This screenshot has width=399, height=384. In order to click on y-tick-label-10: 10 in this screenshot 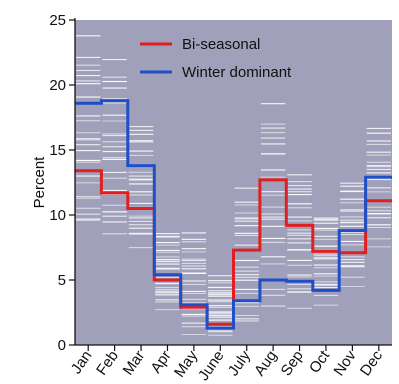, I will do `click(57, 215)`.